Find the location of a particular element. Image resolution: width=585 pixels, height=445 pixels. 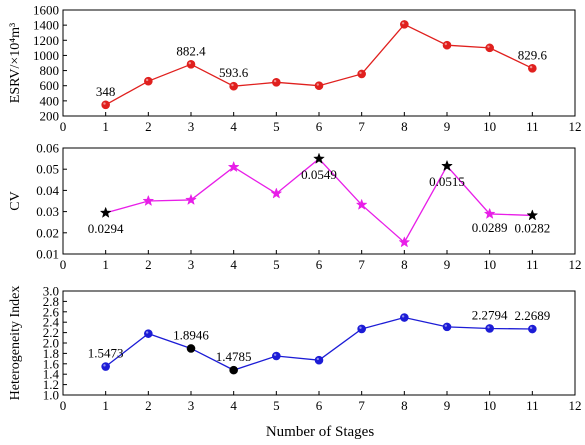

cv-y-tick-label: 0.01 is located at coordinates (47, 254).